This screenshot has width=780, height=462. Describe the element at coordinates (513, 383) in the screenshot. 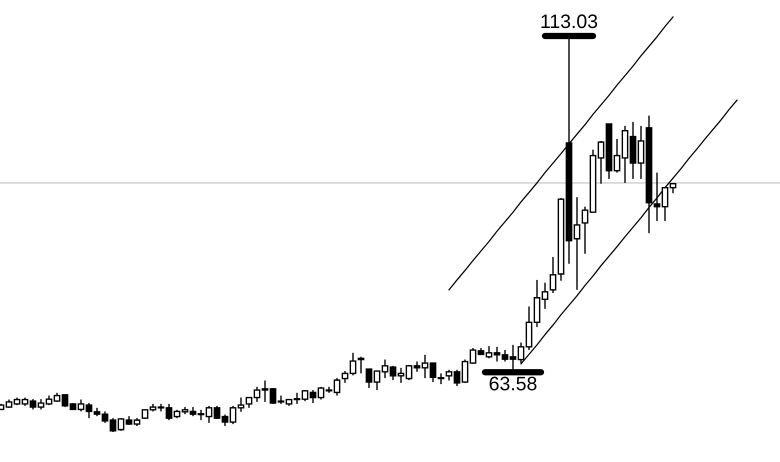

I see `annotation: 63.58` at that location.